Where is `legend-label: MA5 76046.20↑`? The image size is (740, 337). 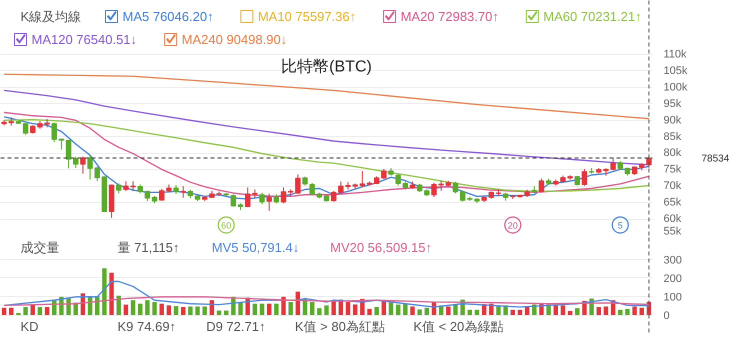 legend-label: MA5 76046.20↑ is located at coordinates (168, 16).